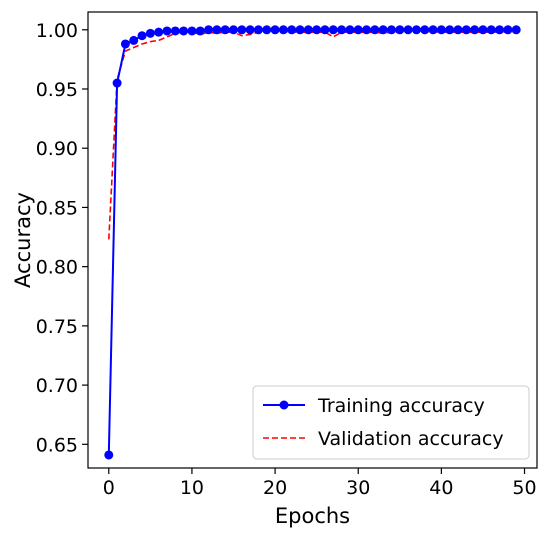  Describe the element at coordinates (57, 90) in the screenshot. I see `y-tick-label: 0.95` at that location.